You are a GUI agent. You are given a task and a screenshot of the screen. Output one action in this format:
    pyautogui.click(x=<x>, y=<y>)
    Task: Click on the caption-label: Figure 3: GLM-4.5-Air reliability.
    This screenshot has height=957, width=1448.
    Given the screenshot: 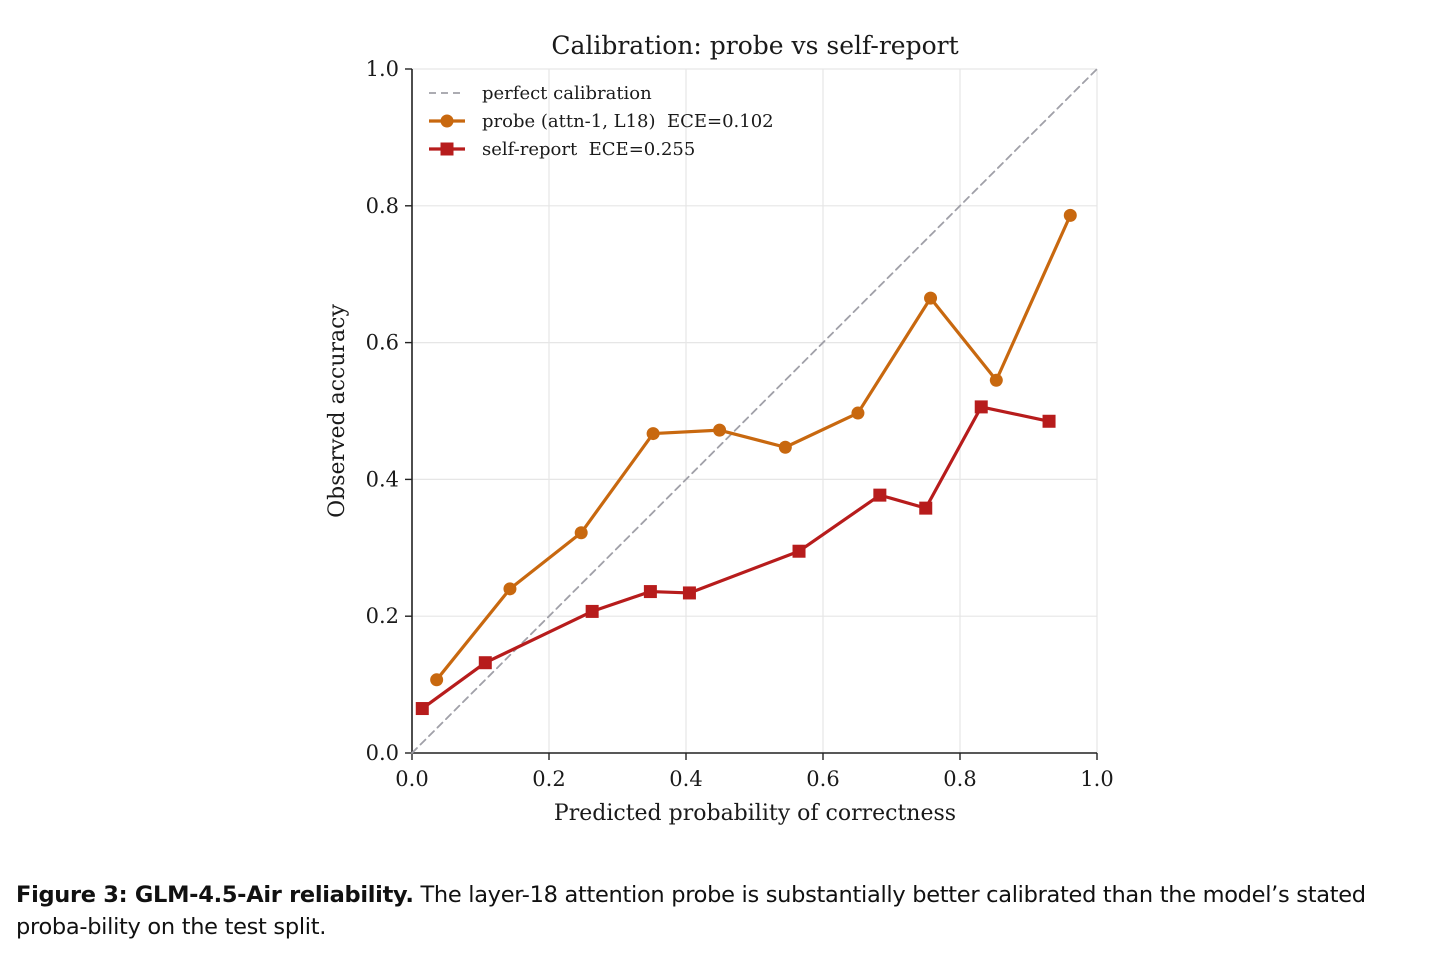 What is the action you would take?
    pyautogui.click(x=215, y=895)
    